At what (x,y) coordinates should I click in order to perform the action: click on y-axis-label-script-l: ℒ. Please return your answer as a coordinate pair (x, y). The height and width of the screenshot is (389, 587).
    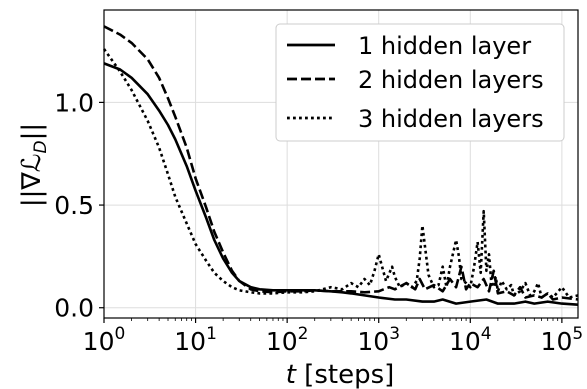
    Looking at the image, I should click on (32, 162).